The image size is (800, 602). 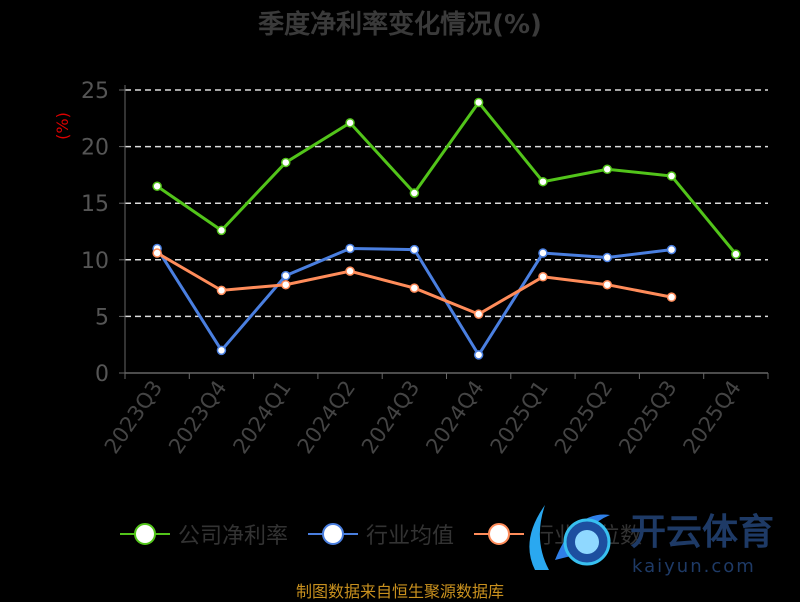 What do you see at coordinates (694, 566) in the screenshot?
I see `svg-text: kaiyun.com` at bounding box center [694, 566].